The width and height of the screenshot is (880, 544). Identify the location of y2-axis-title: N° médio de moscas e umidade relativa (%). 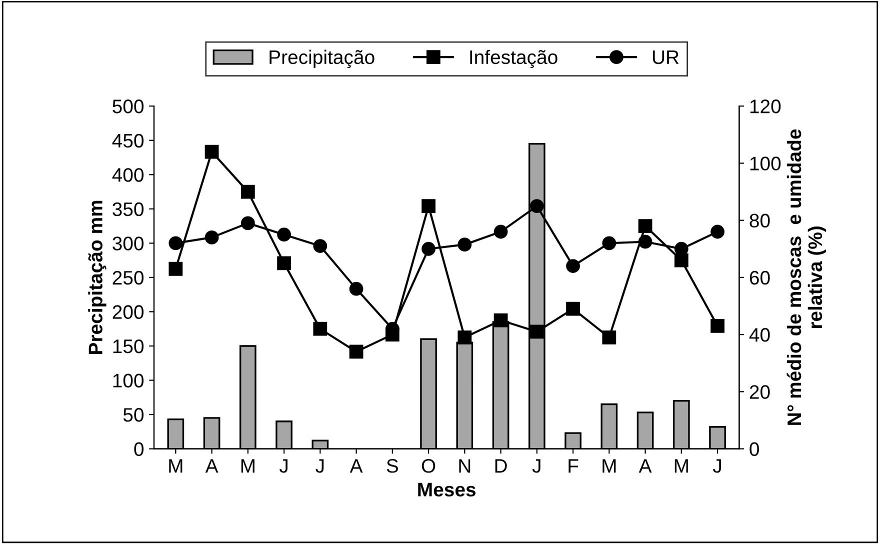
(806, 277).